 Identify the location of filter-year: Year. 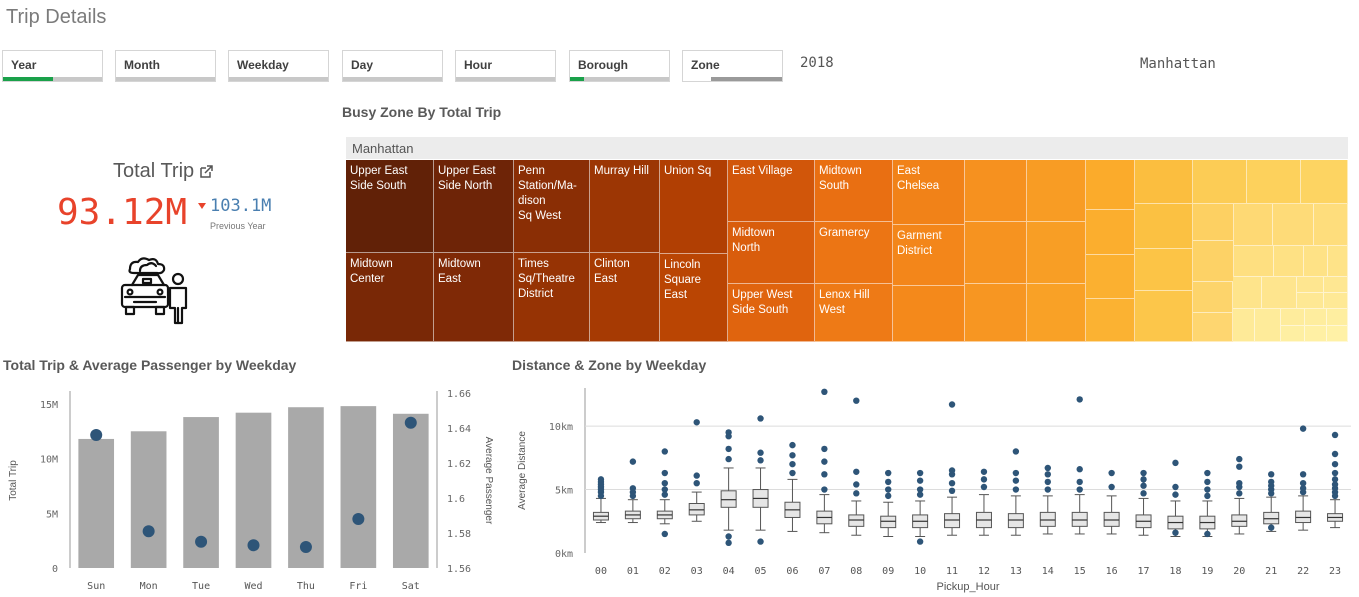
(52, 66).